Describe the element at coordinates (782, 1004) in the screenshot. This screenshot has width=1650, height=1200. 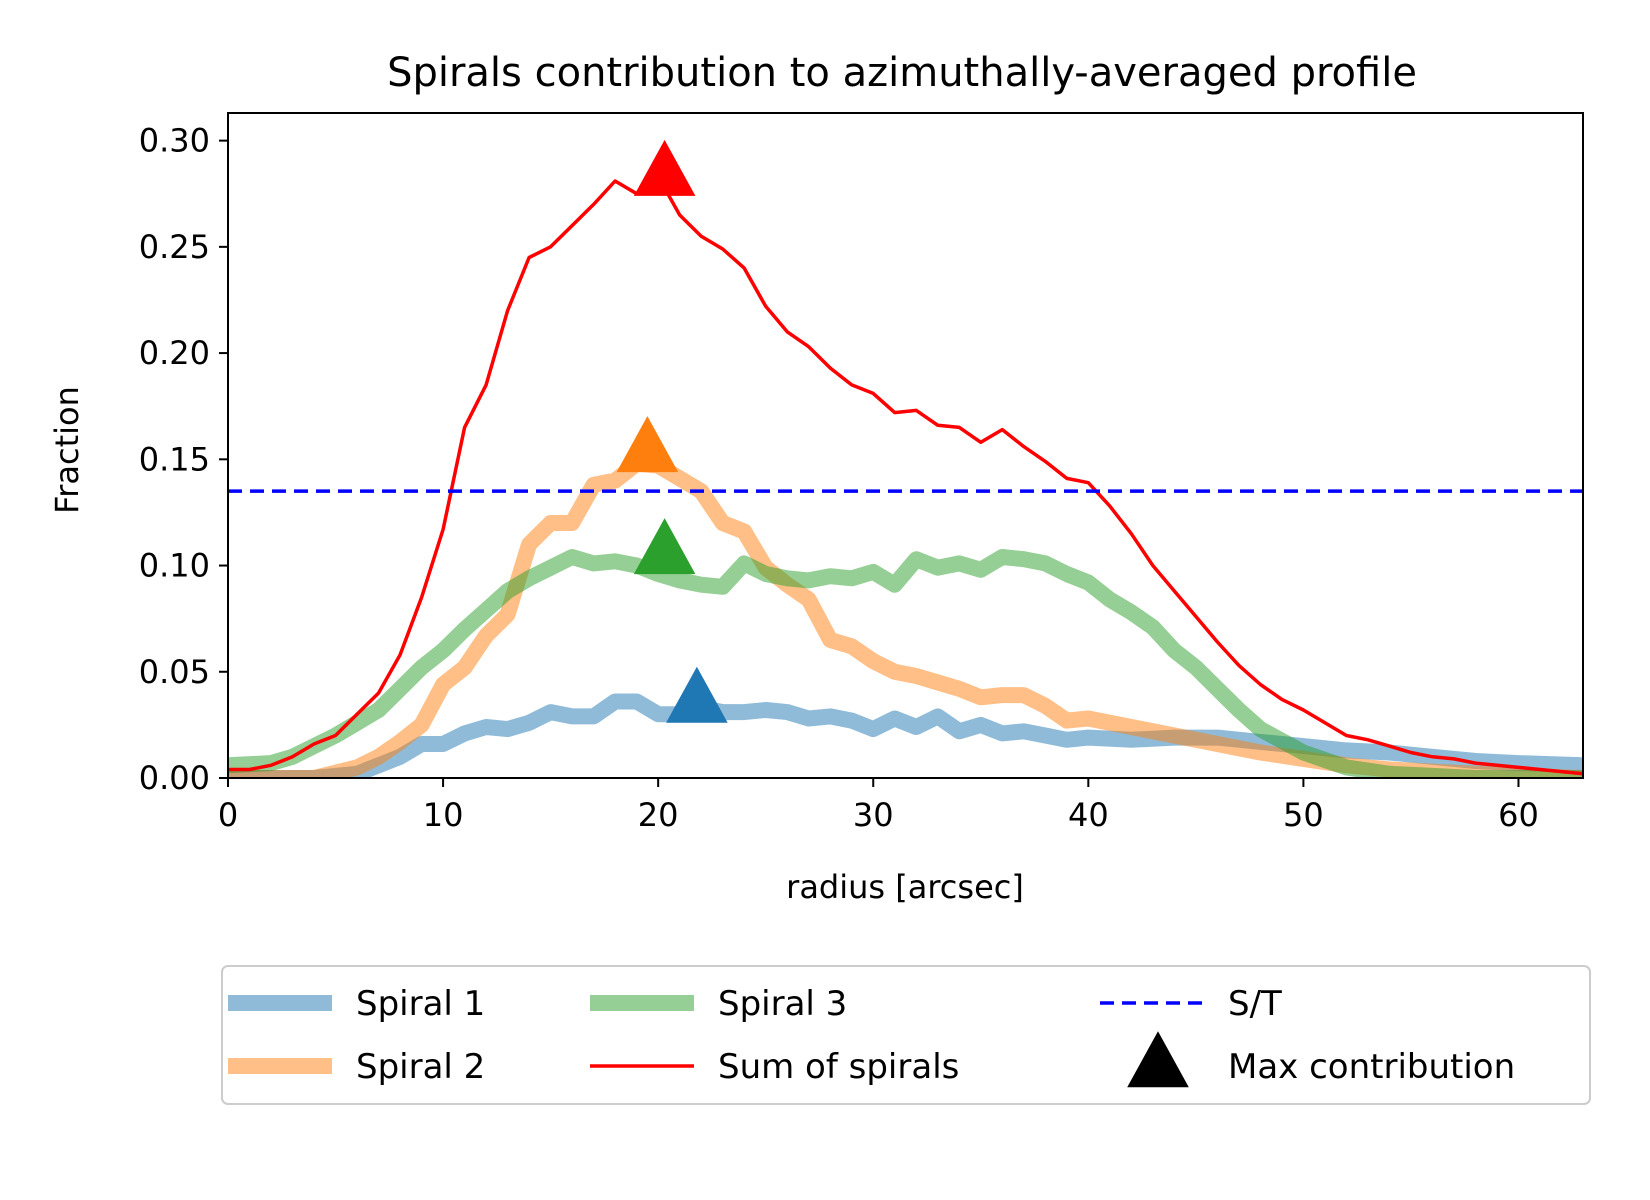
I see `legend-label: Spiral 3` at that location.